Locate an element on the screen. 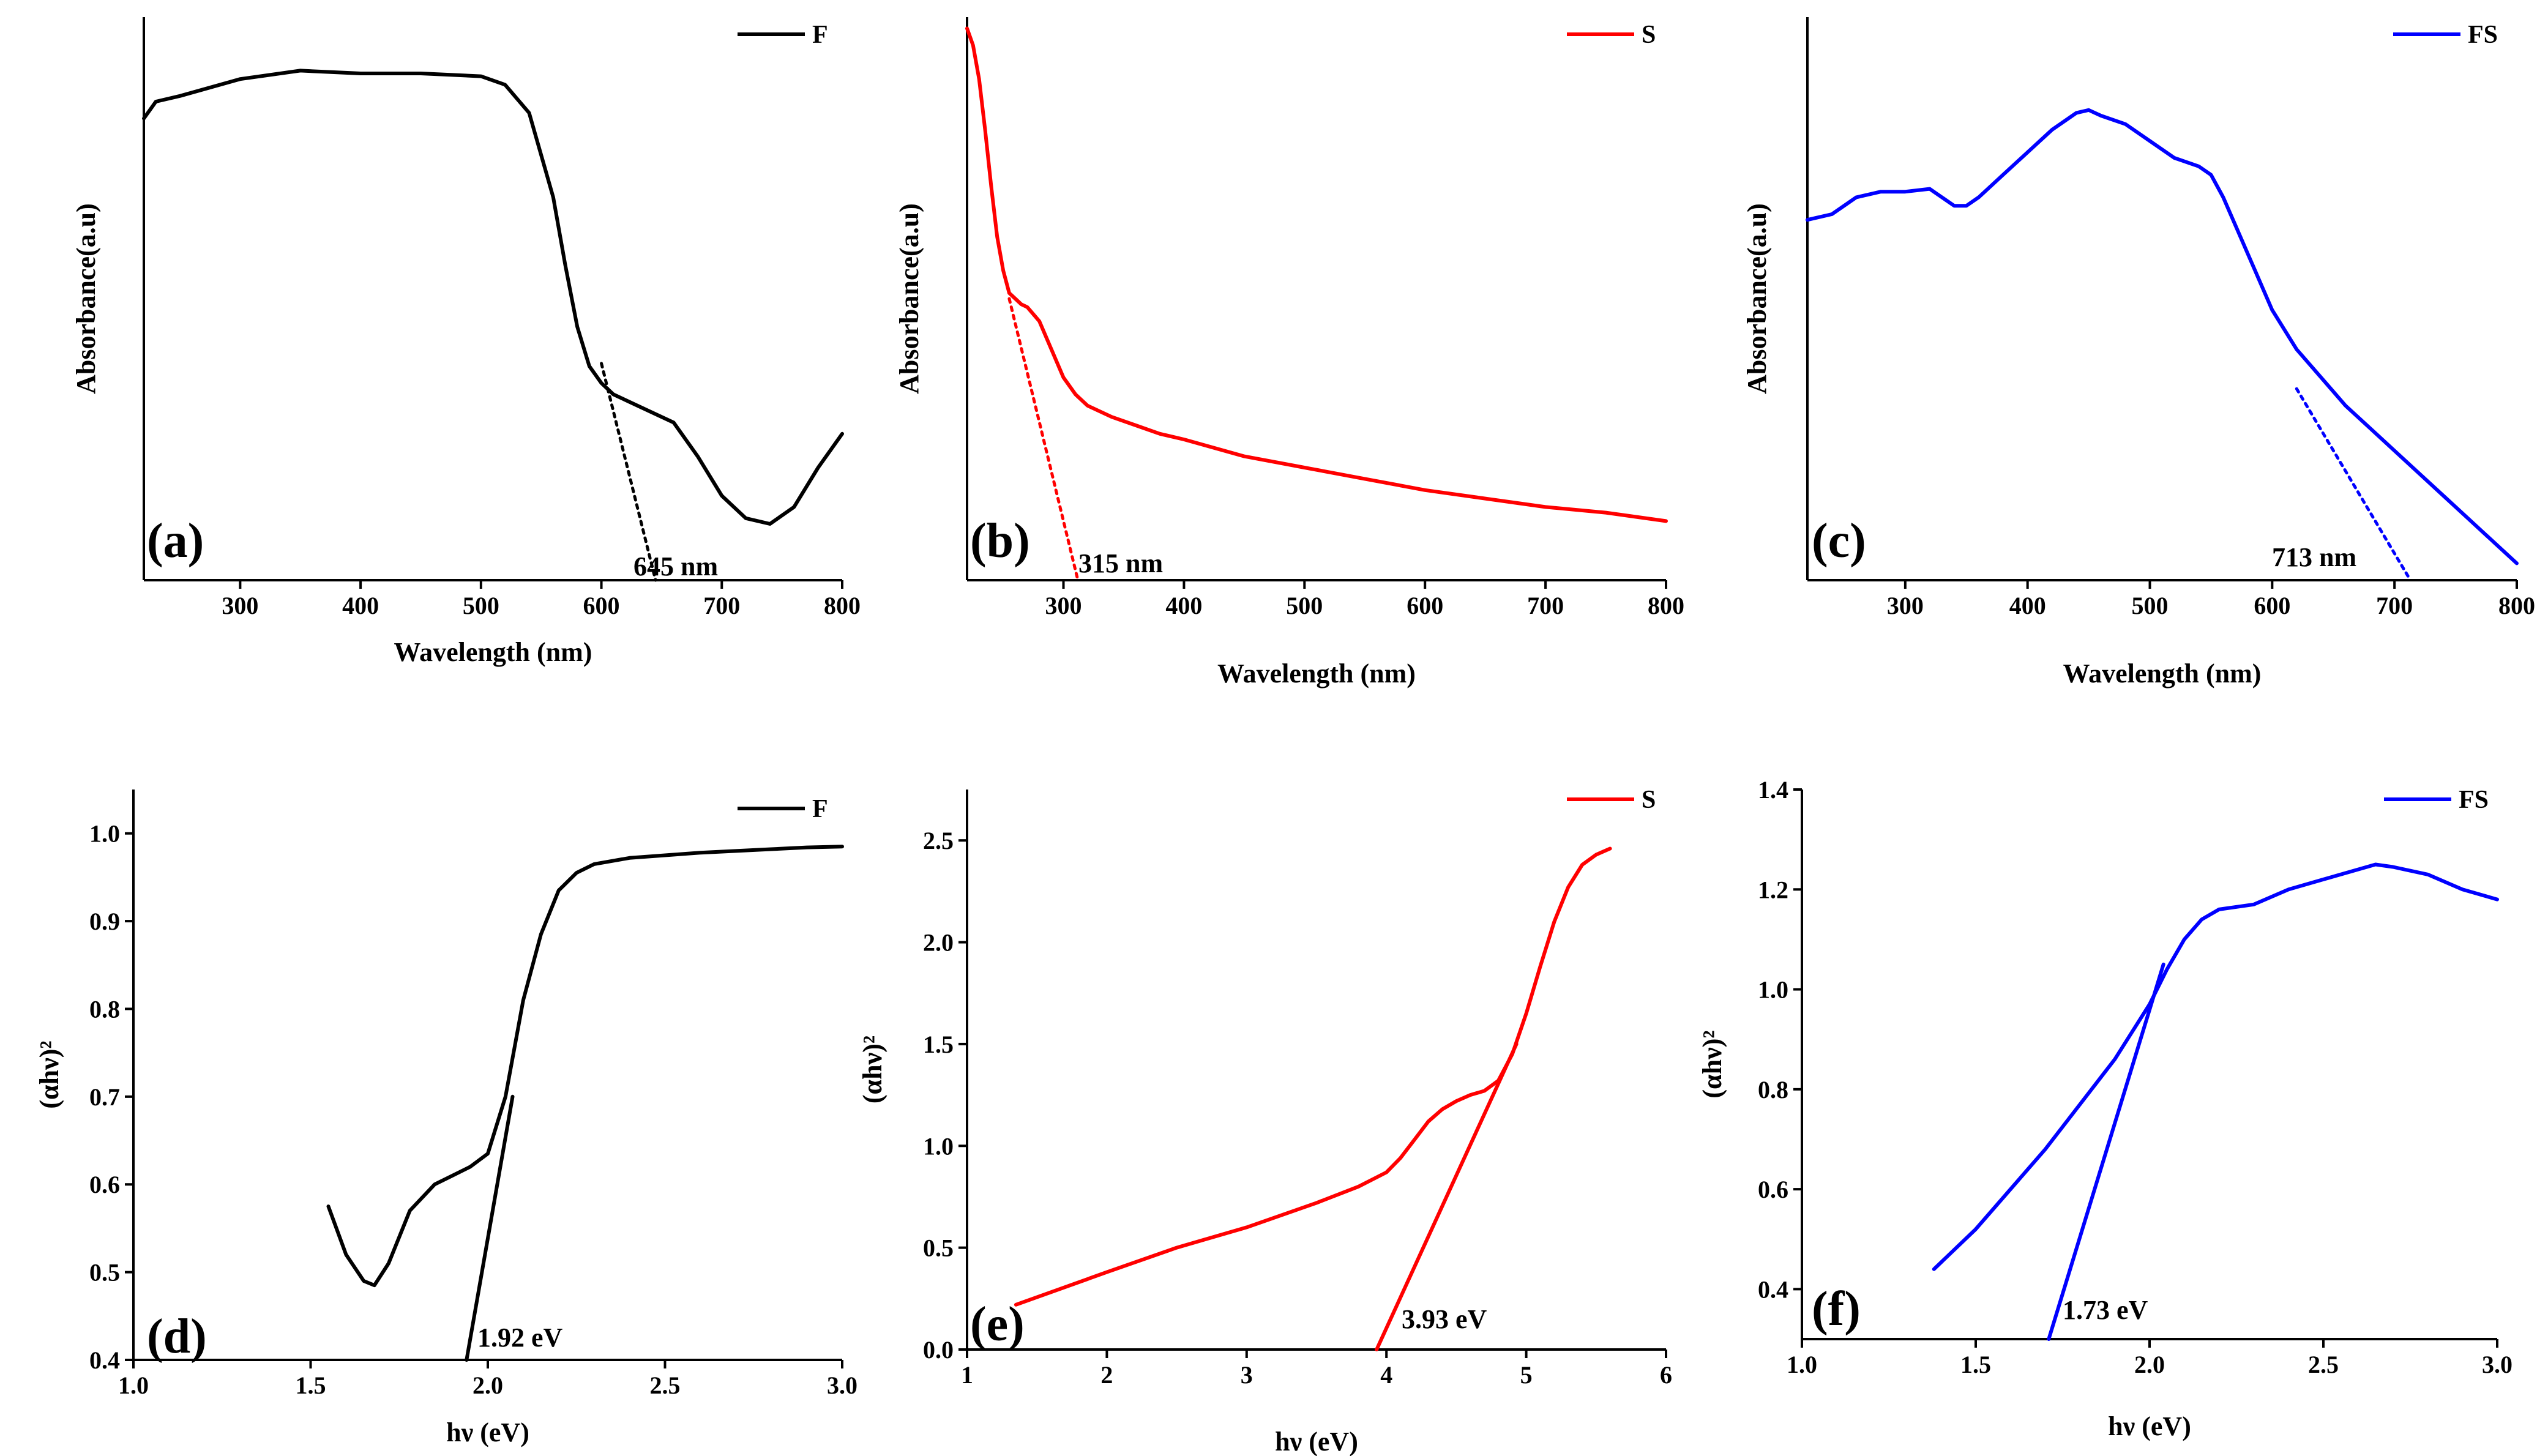  y-tick-label: 1.4 is located at coordinates (1773, 790).